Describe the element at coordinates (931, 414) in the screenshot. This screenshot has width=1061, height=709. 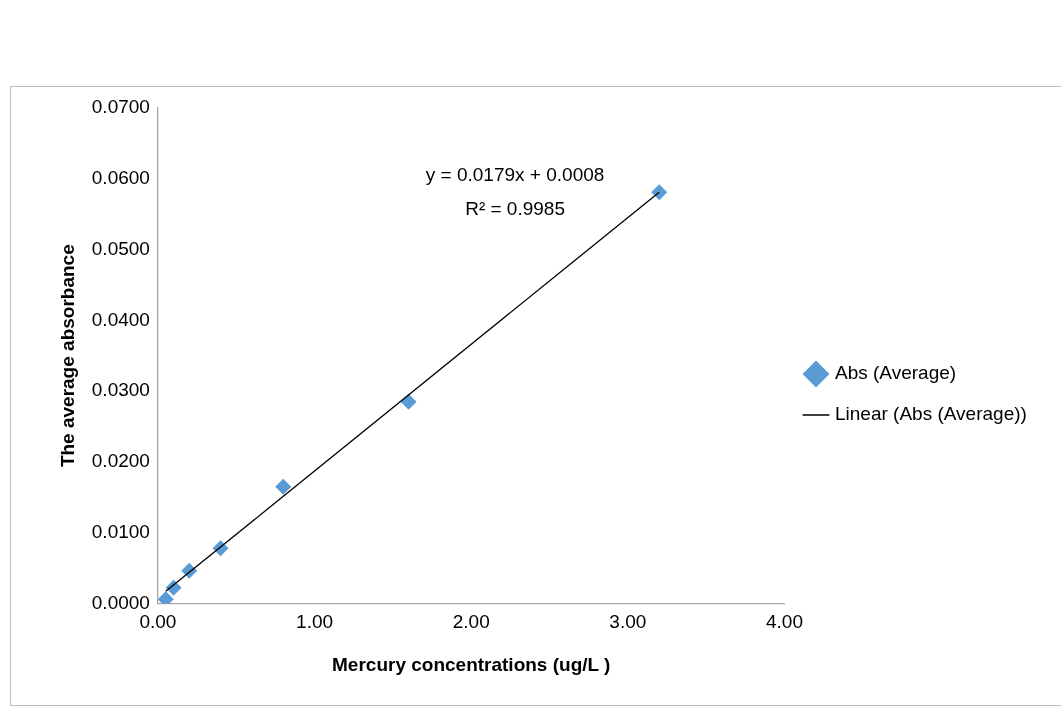
I see `legend-label: Linear (Abs (Average))` at that location.